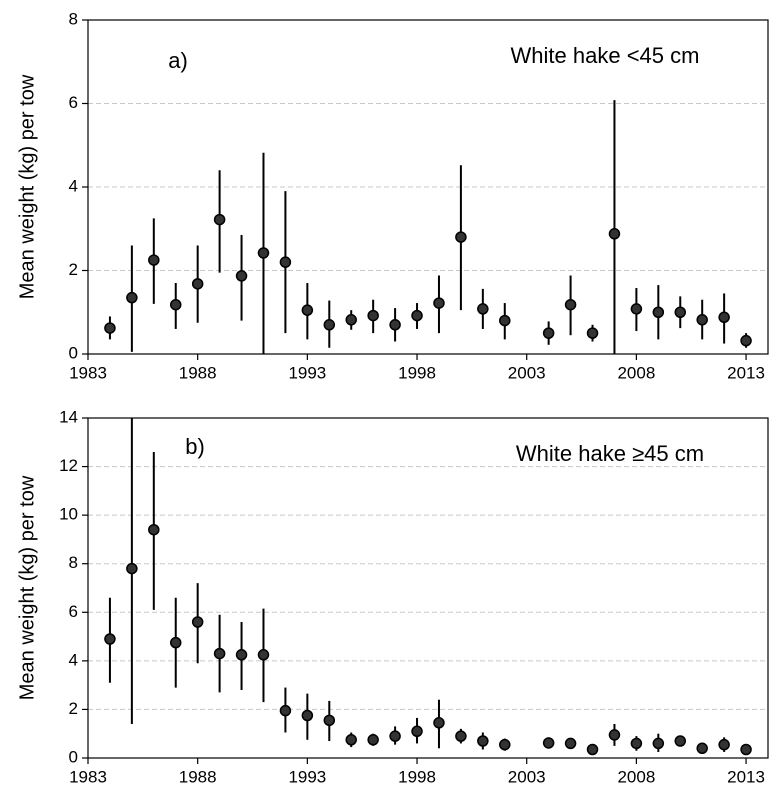 This screenshot has height=795, width=773. What do you see at coordinates (68, 416) in the screenshot?
I see `y-tick-label: 14` at bounding box center [68, 416].